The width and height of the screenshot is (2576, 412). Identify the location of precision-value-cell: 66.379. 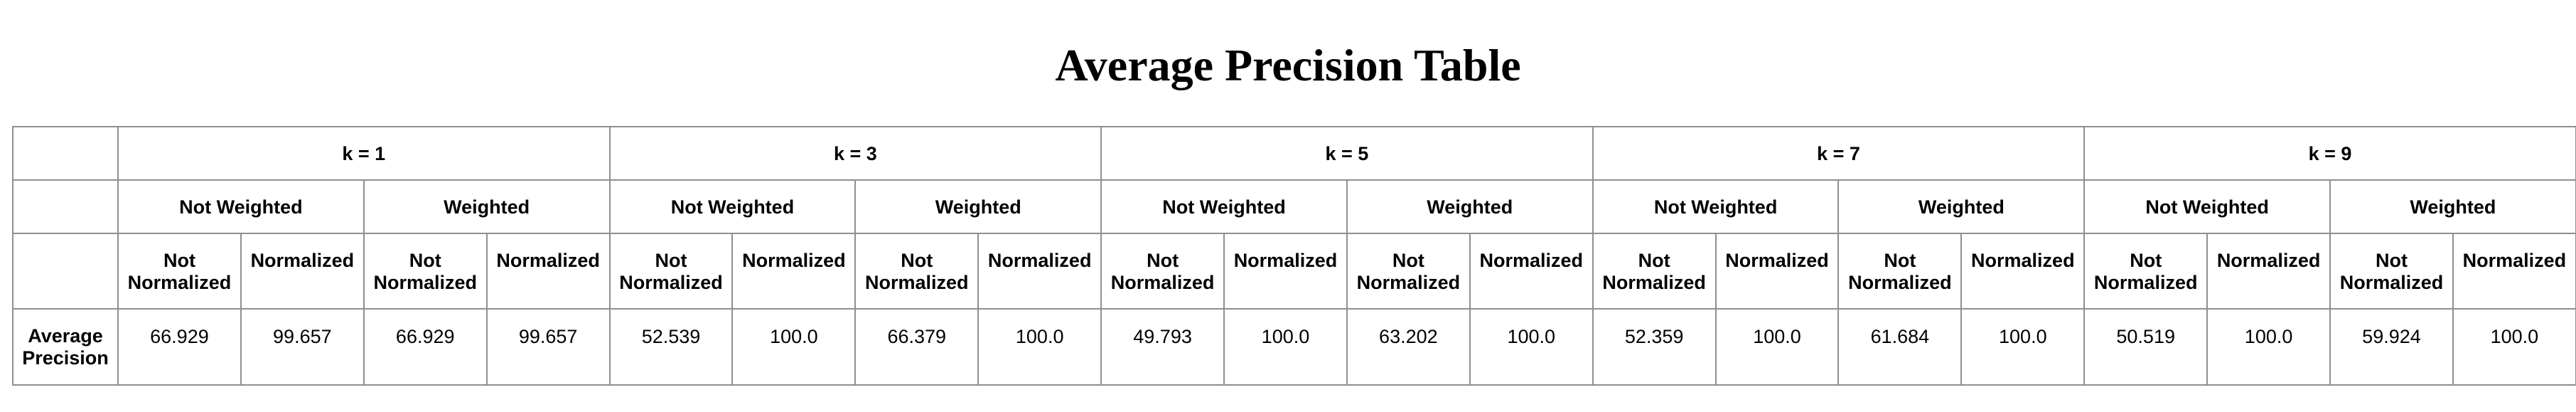
(917, 347).